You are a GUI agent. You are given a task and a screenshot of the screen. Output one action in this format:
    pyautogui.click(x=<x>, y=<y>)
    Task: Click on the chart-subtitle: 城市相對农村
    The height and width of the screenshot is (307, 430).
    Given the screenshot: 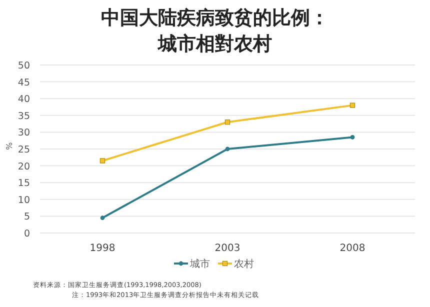 What is the action you would take?
    pyautogui.click(x=214, y=44)
    